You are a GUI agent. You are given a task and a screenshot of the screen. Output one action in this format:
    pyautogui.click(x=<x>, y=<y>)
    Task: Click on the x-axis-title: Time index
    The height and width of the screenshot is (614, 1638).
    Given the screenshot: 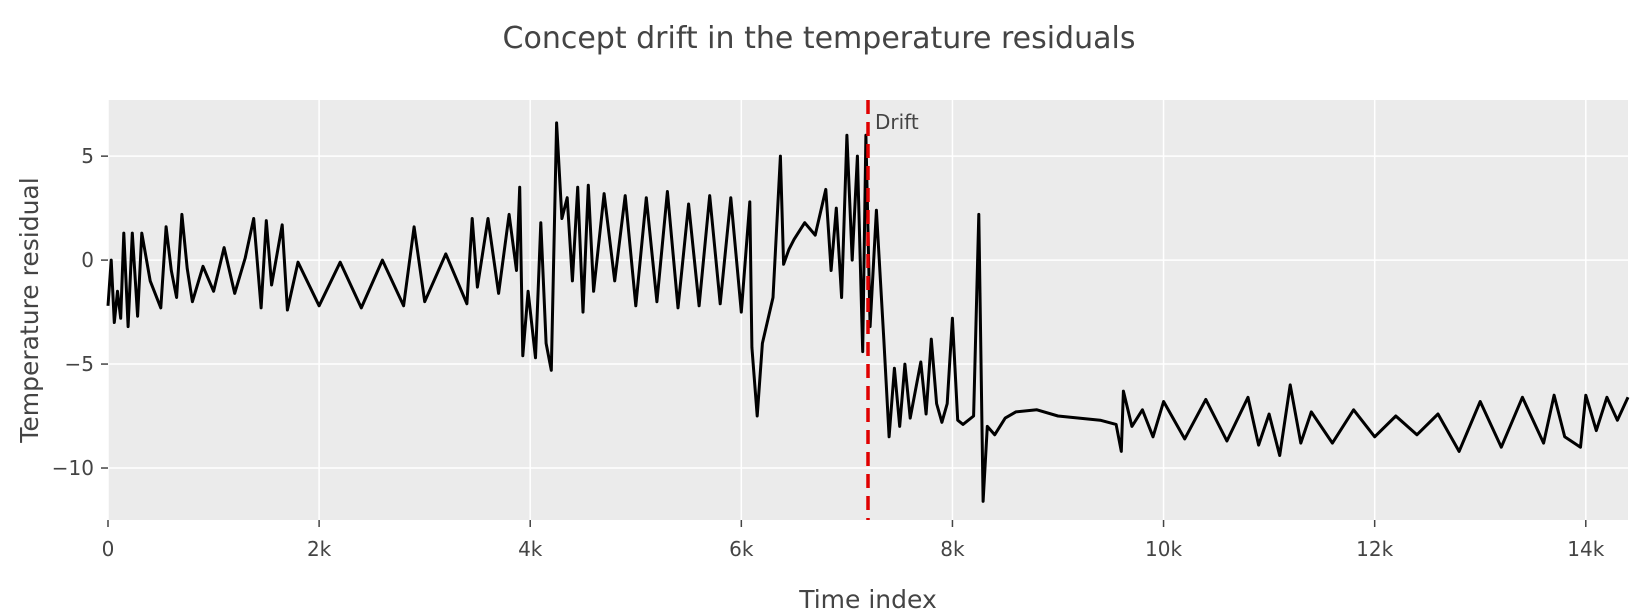 What is the action you would take?
    pyautogui.click(x=867, y=599)
    